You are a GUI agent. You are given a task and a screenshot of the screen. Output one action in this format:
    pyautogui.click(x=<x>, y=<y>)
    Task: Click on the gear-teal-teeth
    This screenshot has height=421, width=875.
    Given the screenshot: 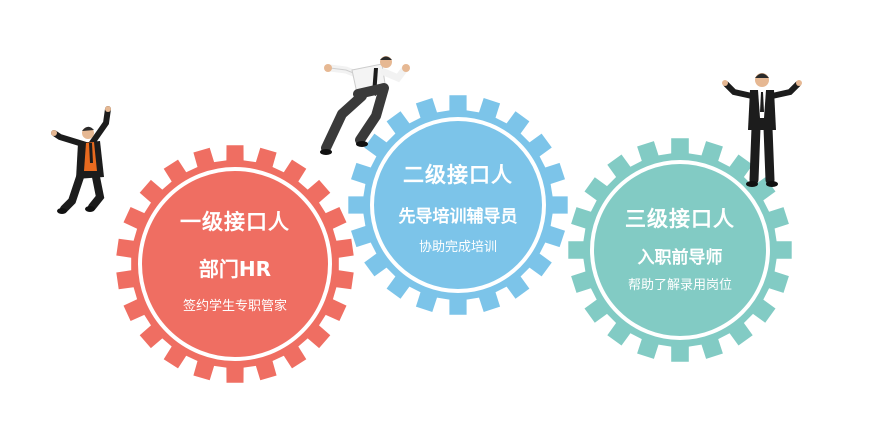 What is the action you would take?
    pyautogui.click(x=680, y=250)
    